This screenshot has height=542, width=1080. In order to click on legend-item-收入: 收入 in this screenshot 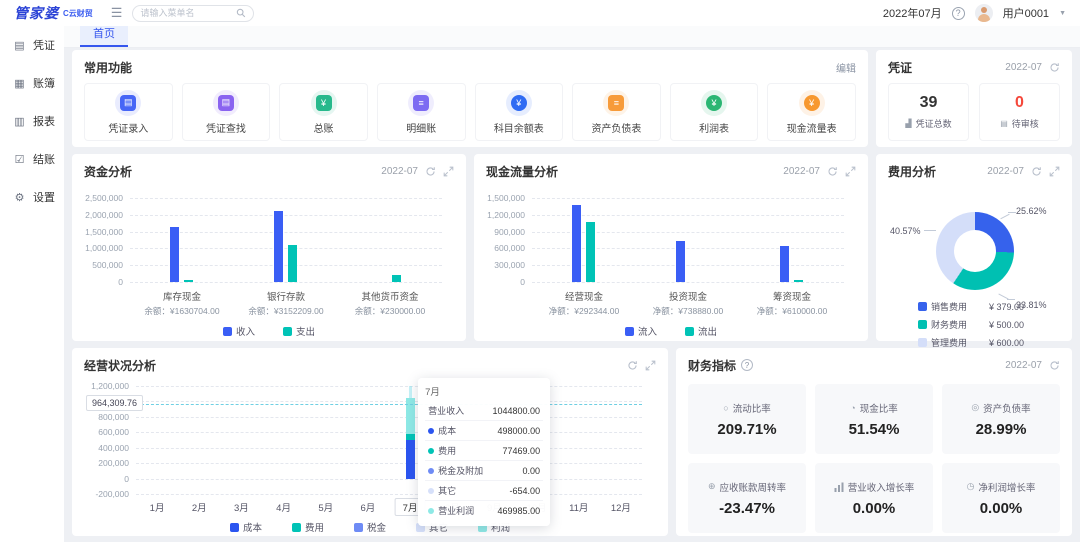, I will do `click(238, 331)`.